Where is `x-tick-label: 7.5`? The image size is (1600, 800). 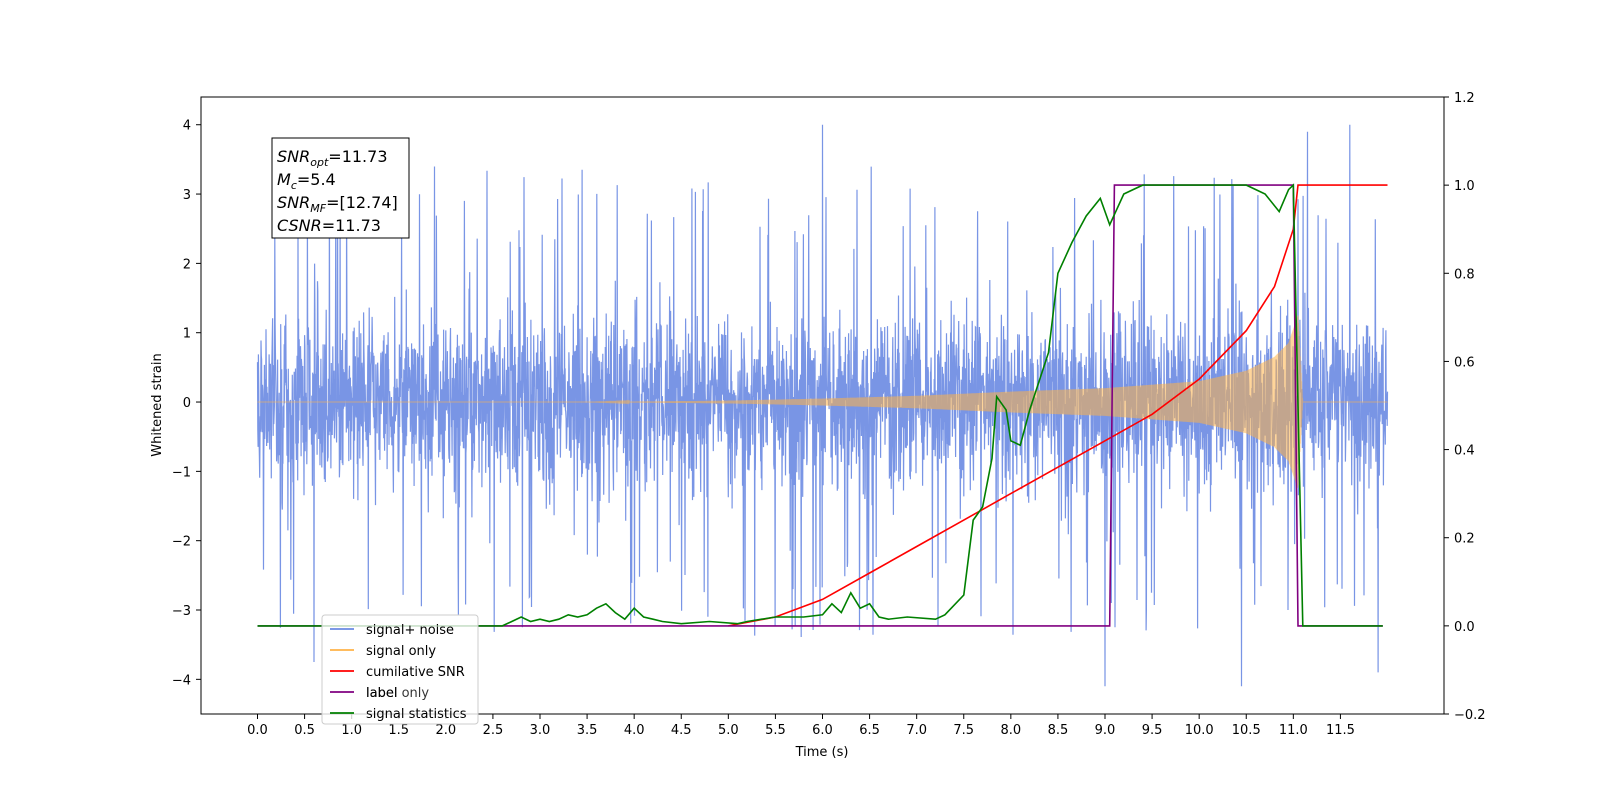 x-tick-label: 7.5 is located at coordinates (963, 730).